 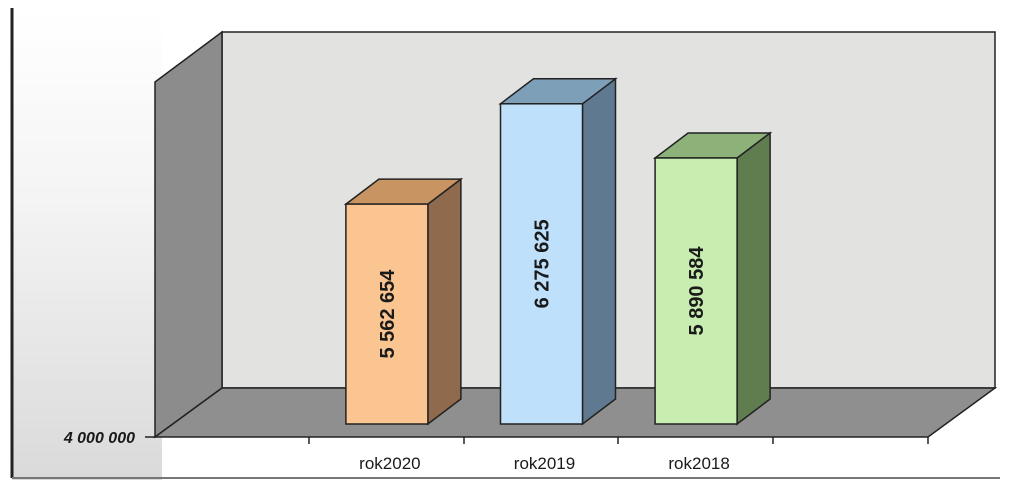 What do you see at coordinates (544, 463) in the screenshot?
I see `category-label: rok2019` at bounding box center [544, 463].